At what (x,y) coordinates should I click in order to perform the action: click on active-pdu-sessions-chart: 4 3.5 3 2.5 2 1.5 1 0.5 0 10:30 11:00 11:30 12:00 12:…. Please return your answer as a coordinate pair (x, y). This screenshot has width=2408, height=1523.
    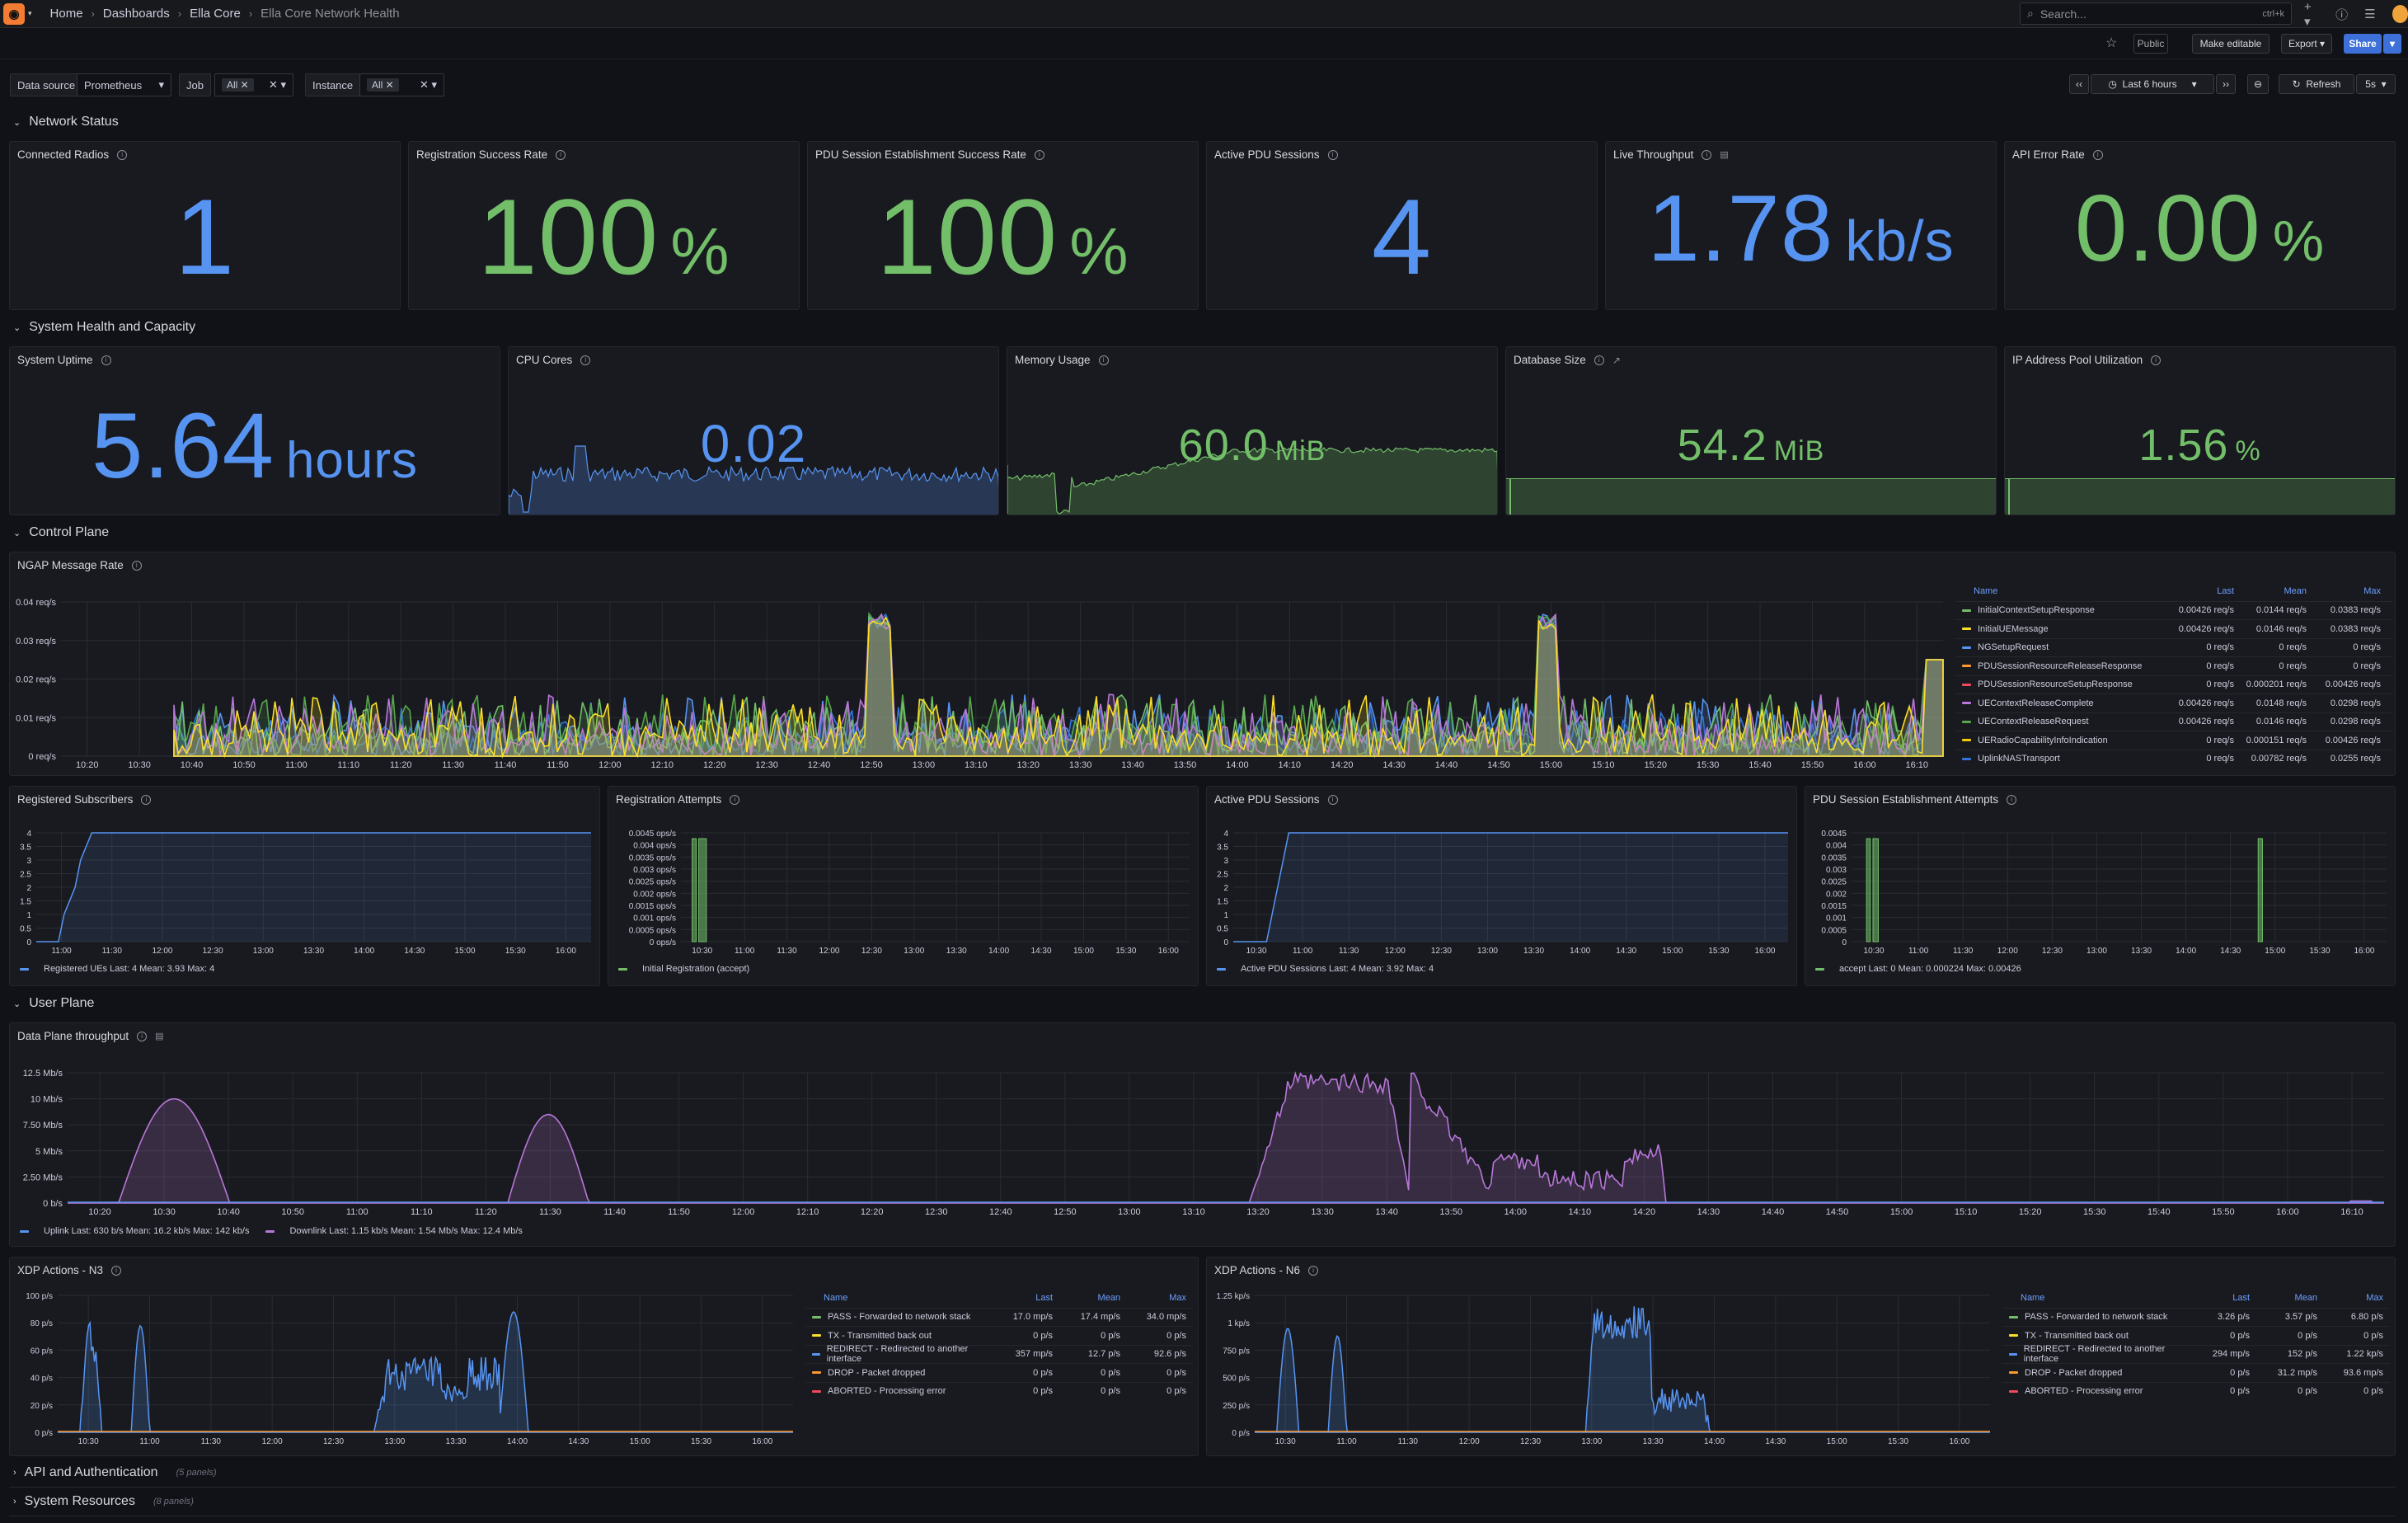
    Looking at the image, I should click on (1502, 879).